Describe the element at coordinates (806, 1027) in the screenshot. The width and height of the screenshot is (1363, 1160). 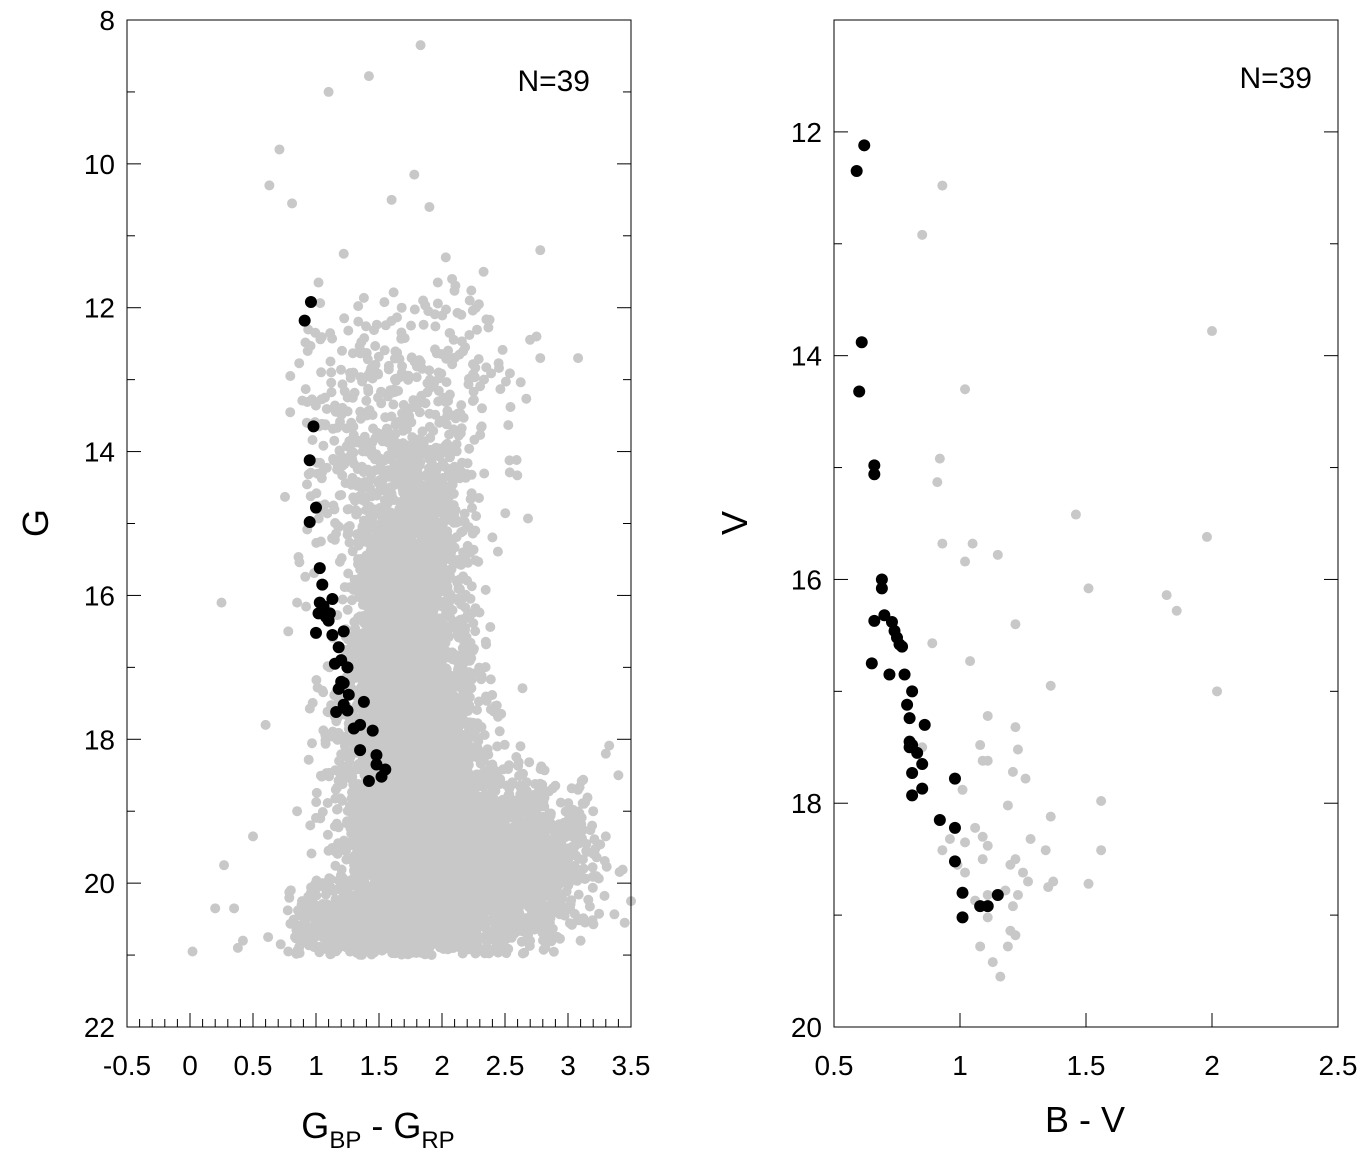
I see `y-tick-label: 20` at that location.